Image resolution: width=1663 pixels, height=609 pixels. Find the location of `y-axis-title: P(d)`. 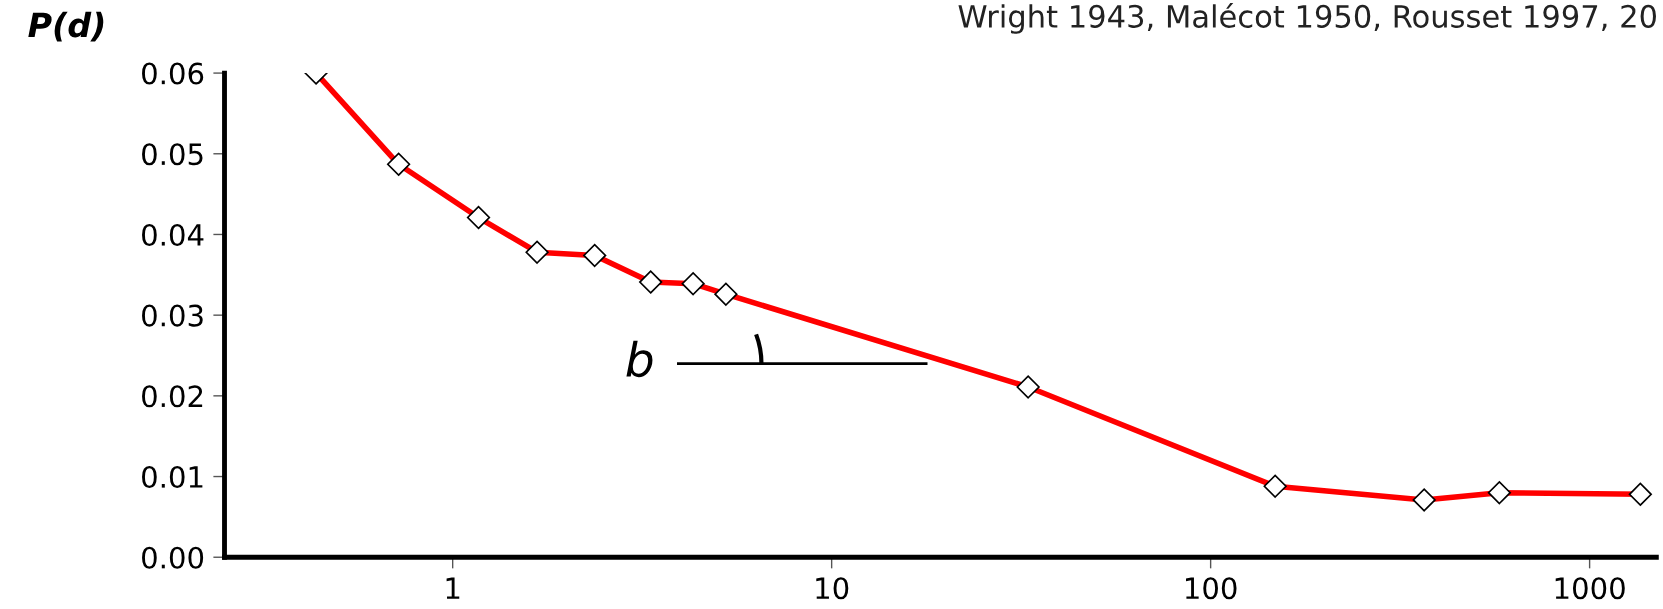

y-axis-title: P(d) is located at coordinates (66, 26).